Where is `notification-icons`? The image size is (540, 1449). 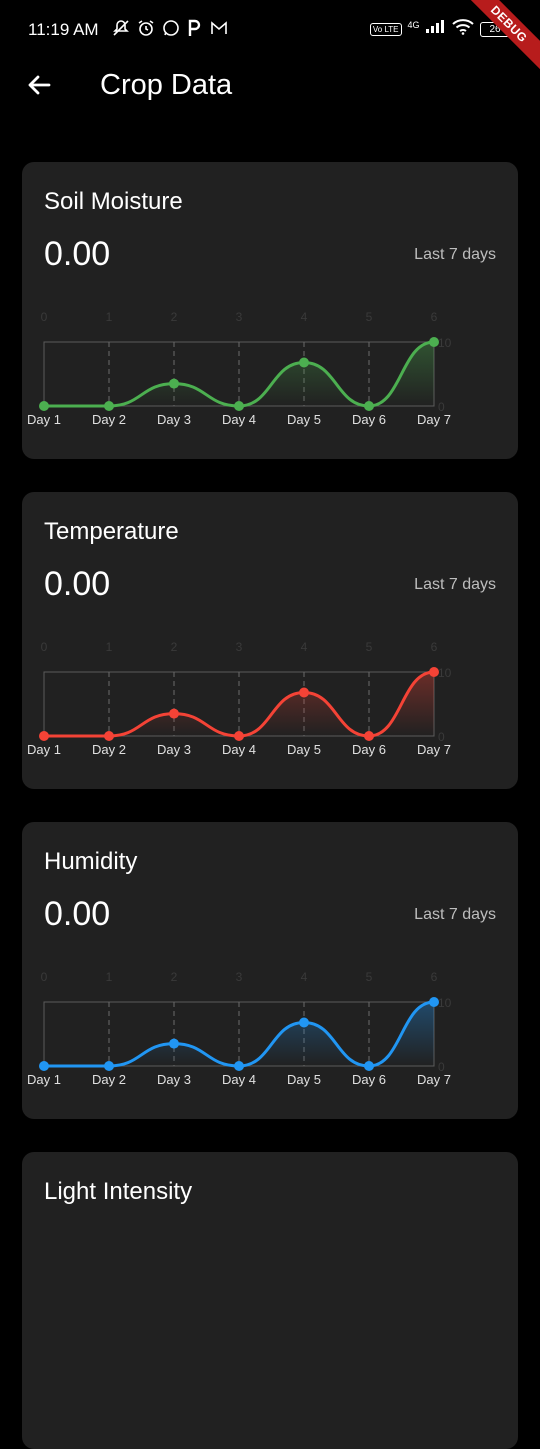 notification-icons is located at coordinates (170, 31).